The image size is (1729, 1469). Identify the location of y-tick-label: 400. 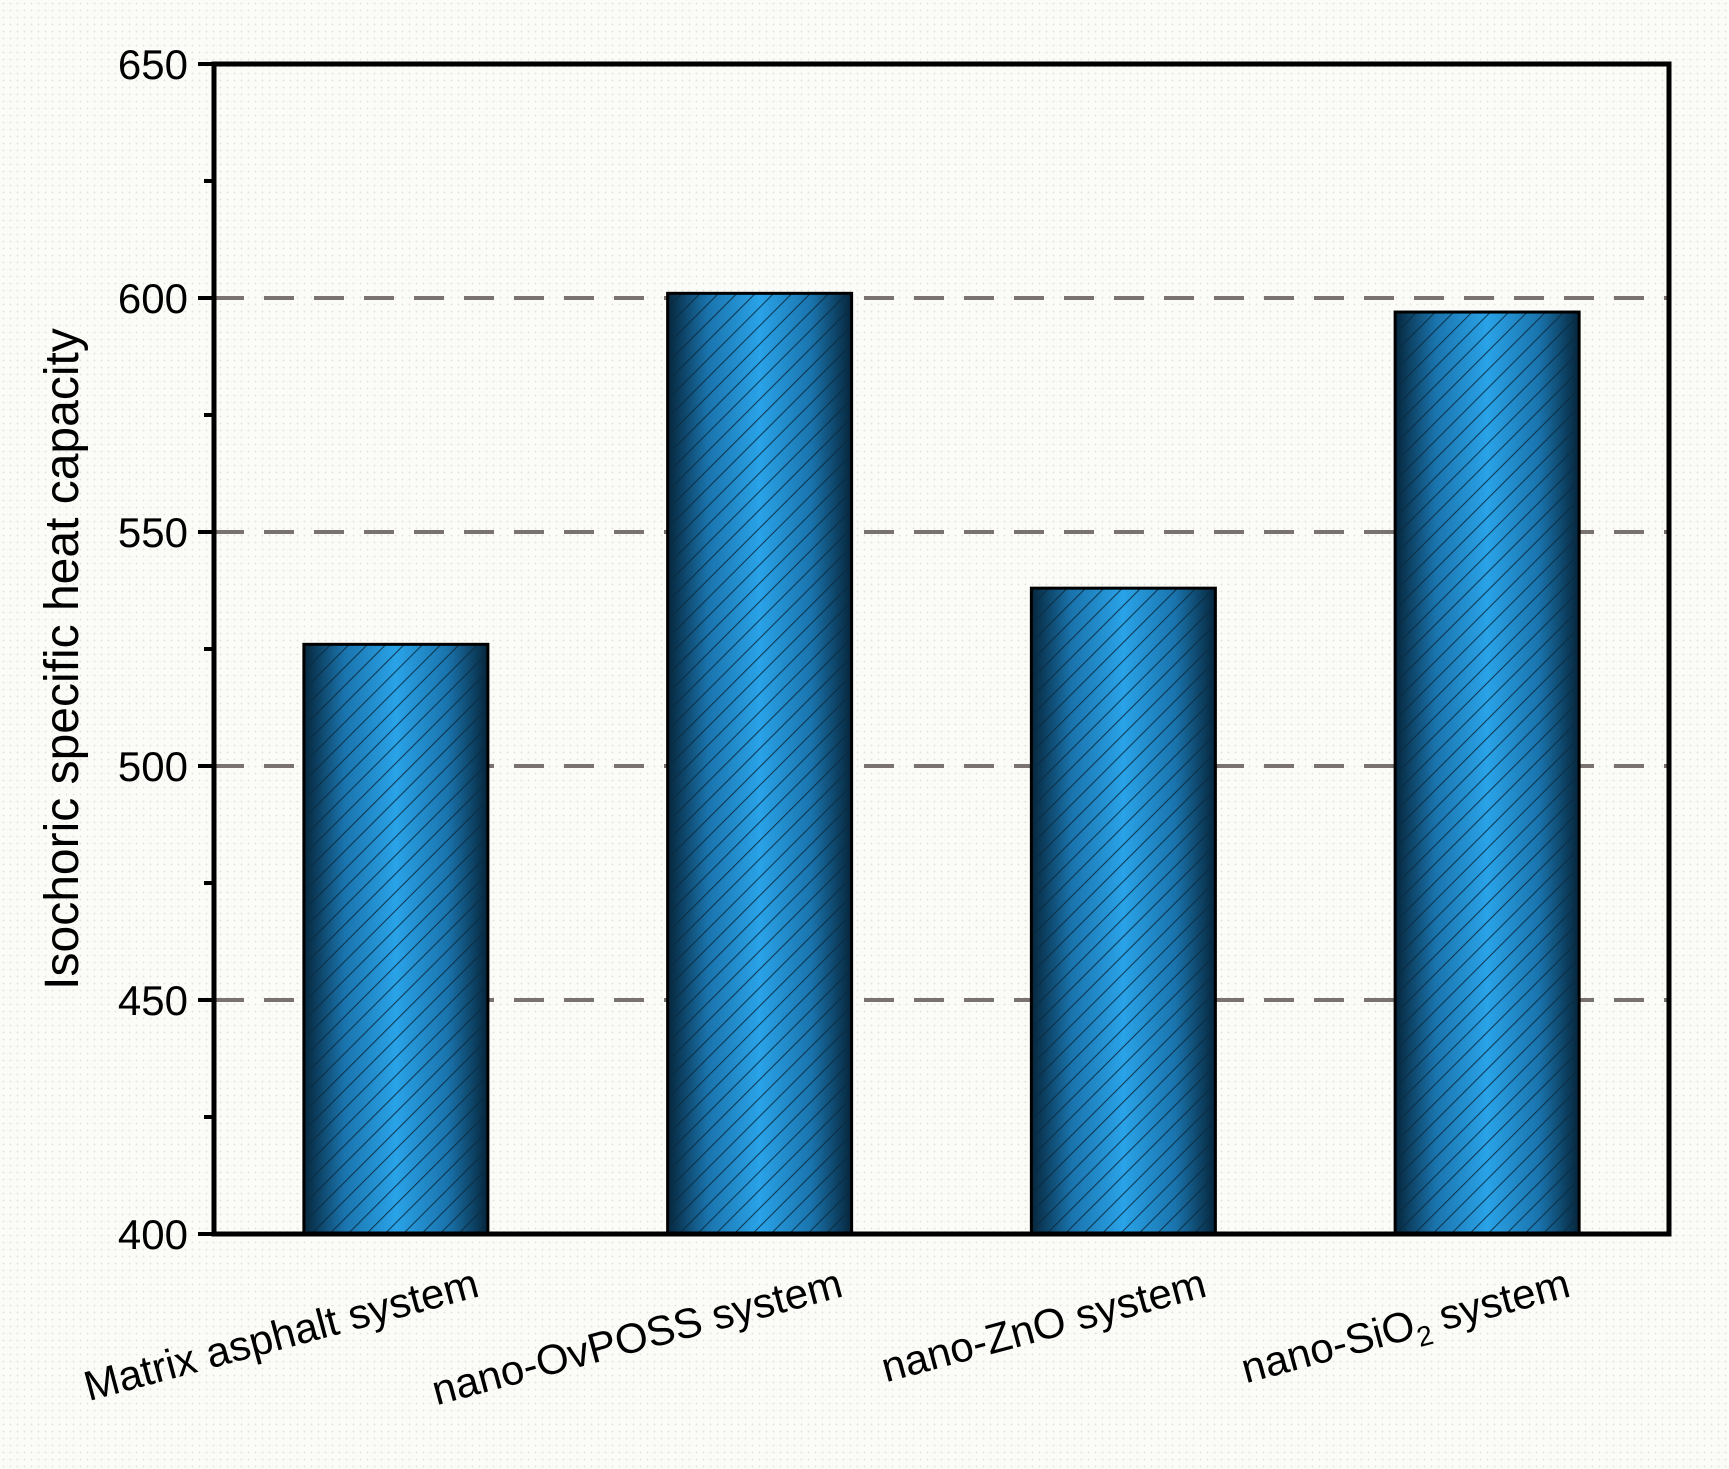
(153, 1234).